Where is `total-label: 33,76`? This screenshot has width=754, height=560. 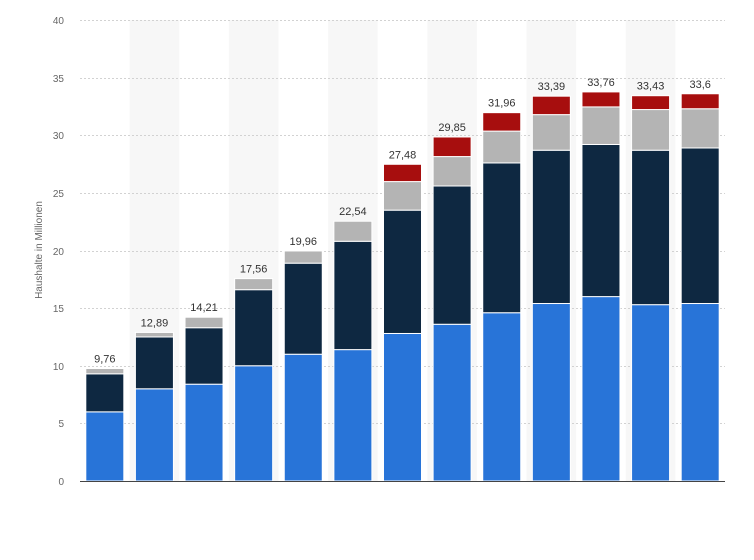 total-label: 33,76 is located at coordinates (601, 83).